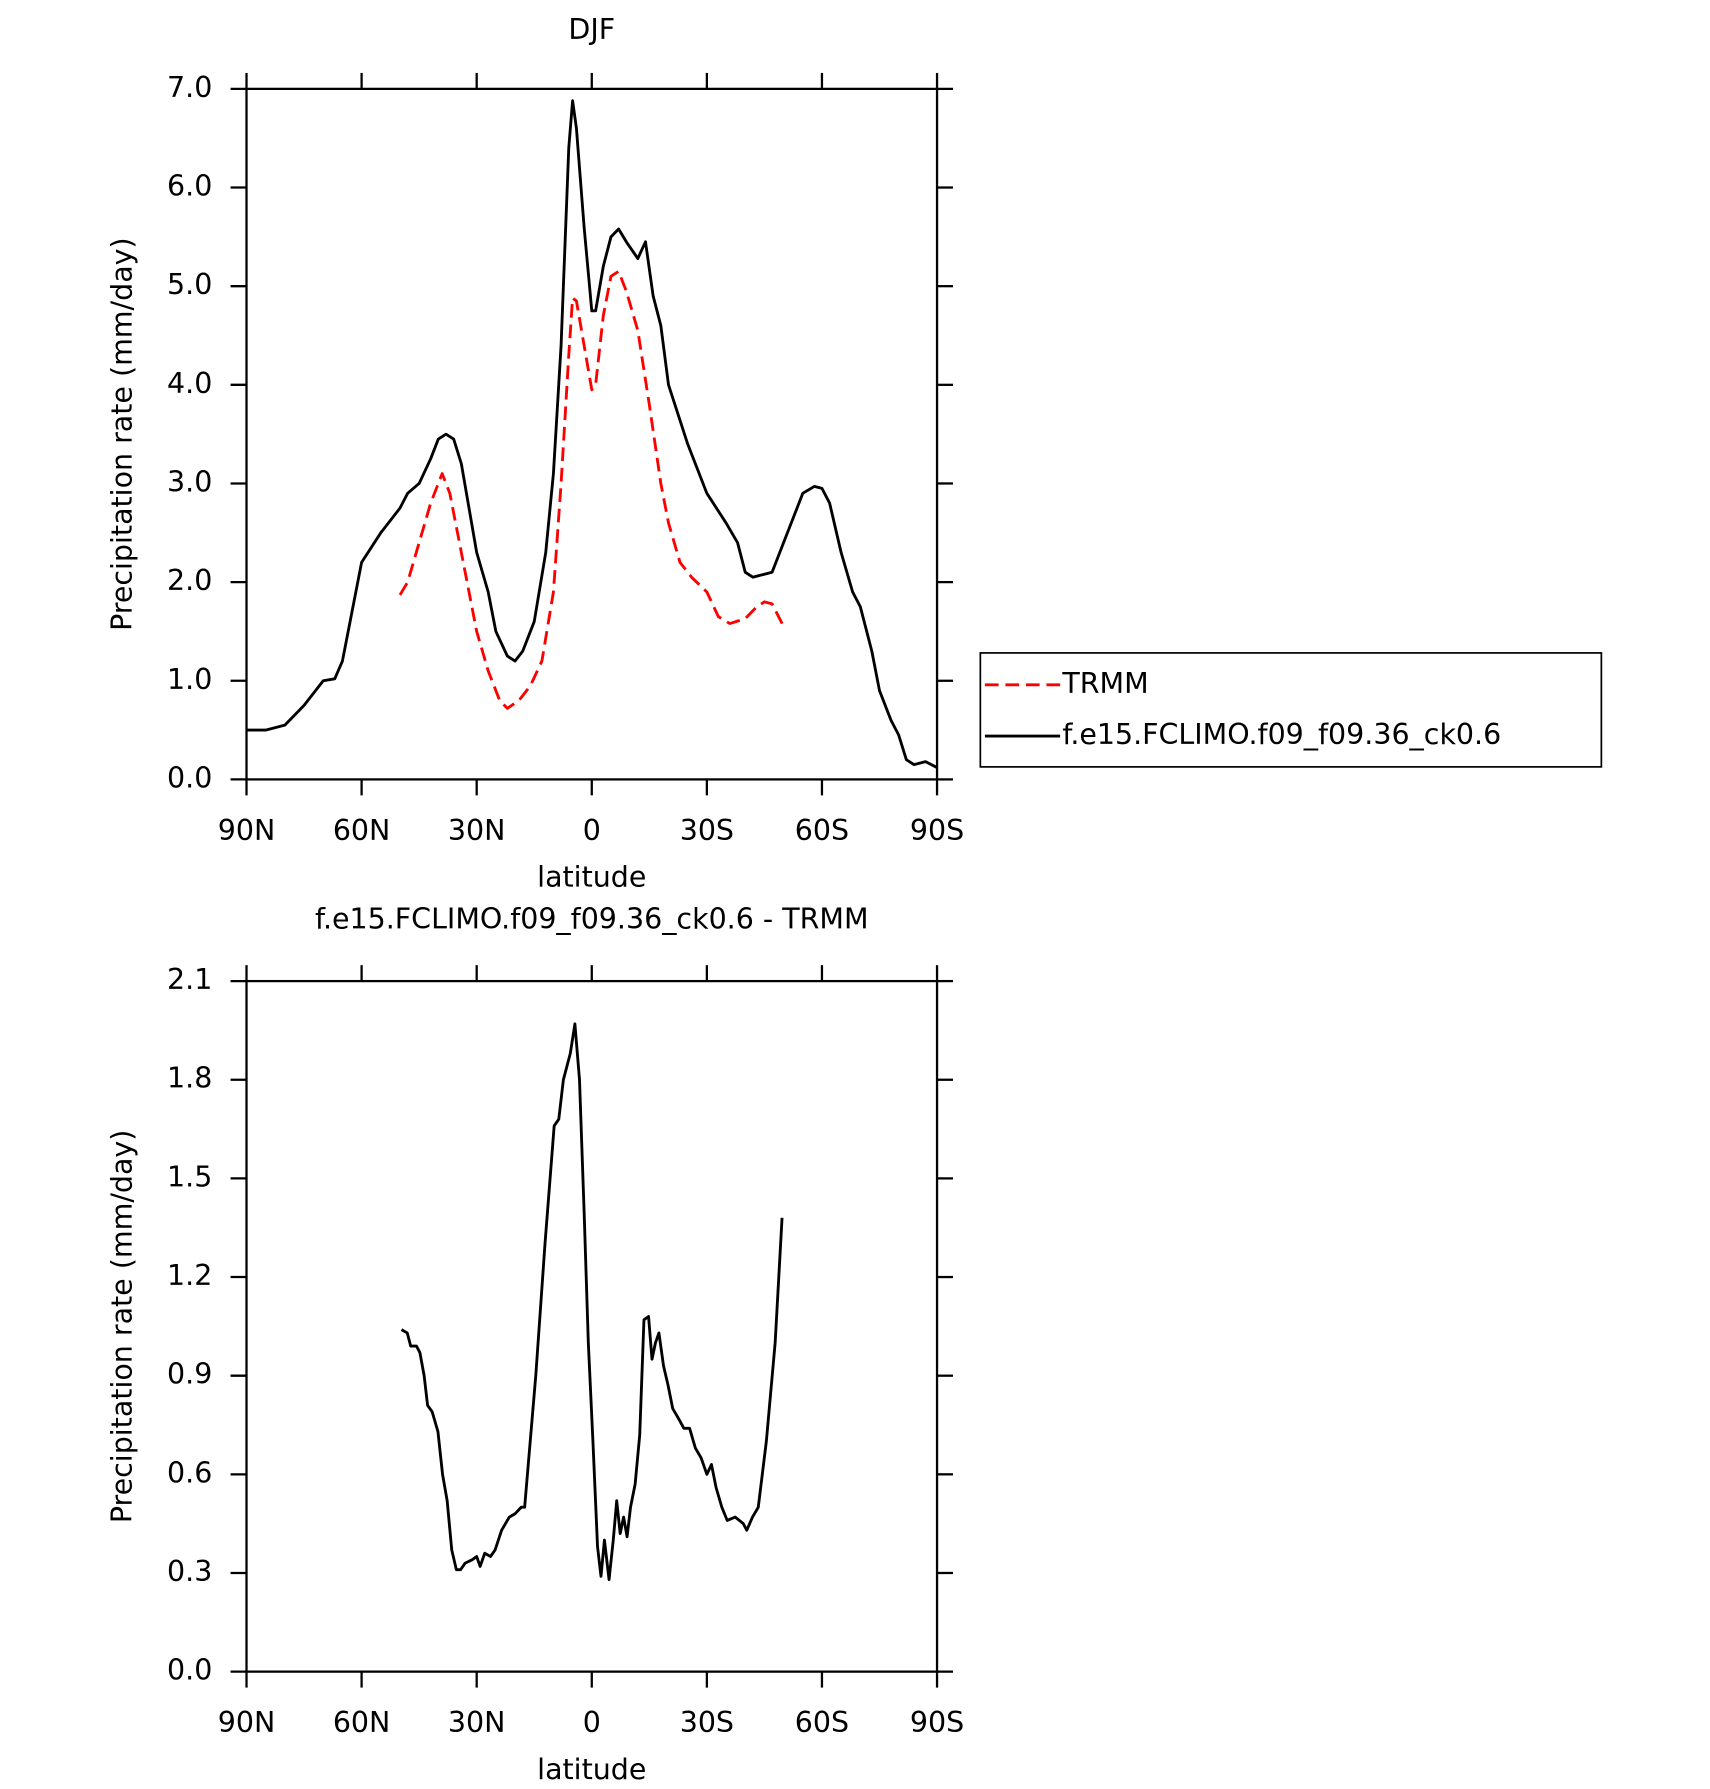  What do you see at coordinates (592, 919) in the screenshot?
I see `chart-title: f.e15.FCLIMO.f09_f09.36_ck0.6 - TRMM` at bounding box center [592, 919].